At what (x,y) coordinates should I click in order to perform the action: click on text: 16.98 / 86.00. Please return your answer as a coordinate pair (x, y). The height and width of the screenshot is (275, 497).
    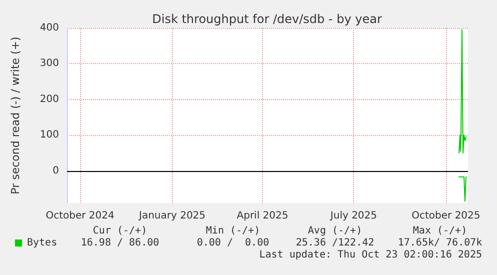
    Looking at the image, I should click on (120, 243).